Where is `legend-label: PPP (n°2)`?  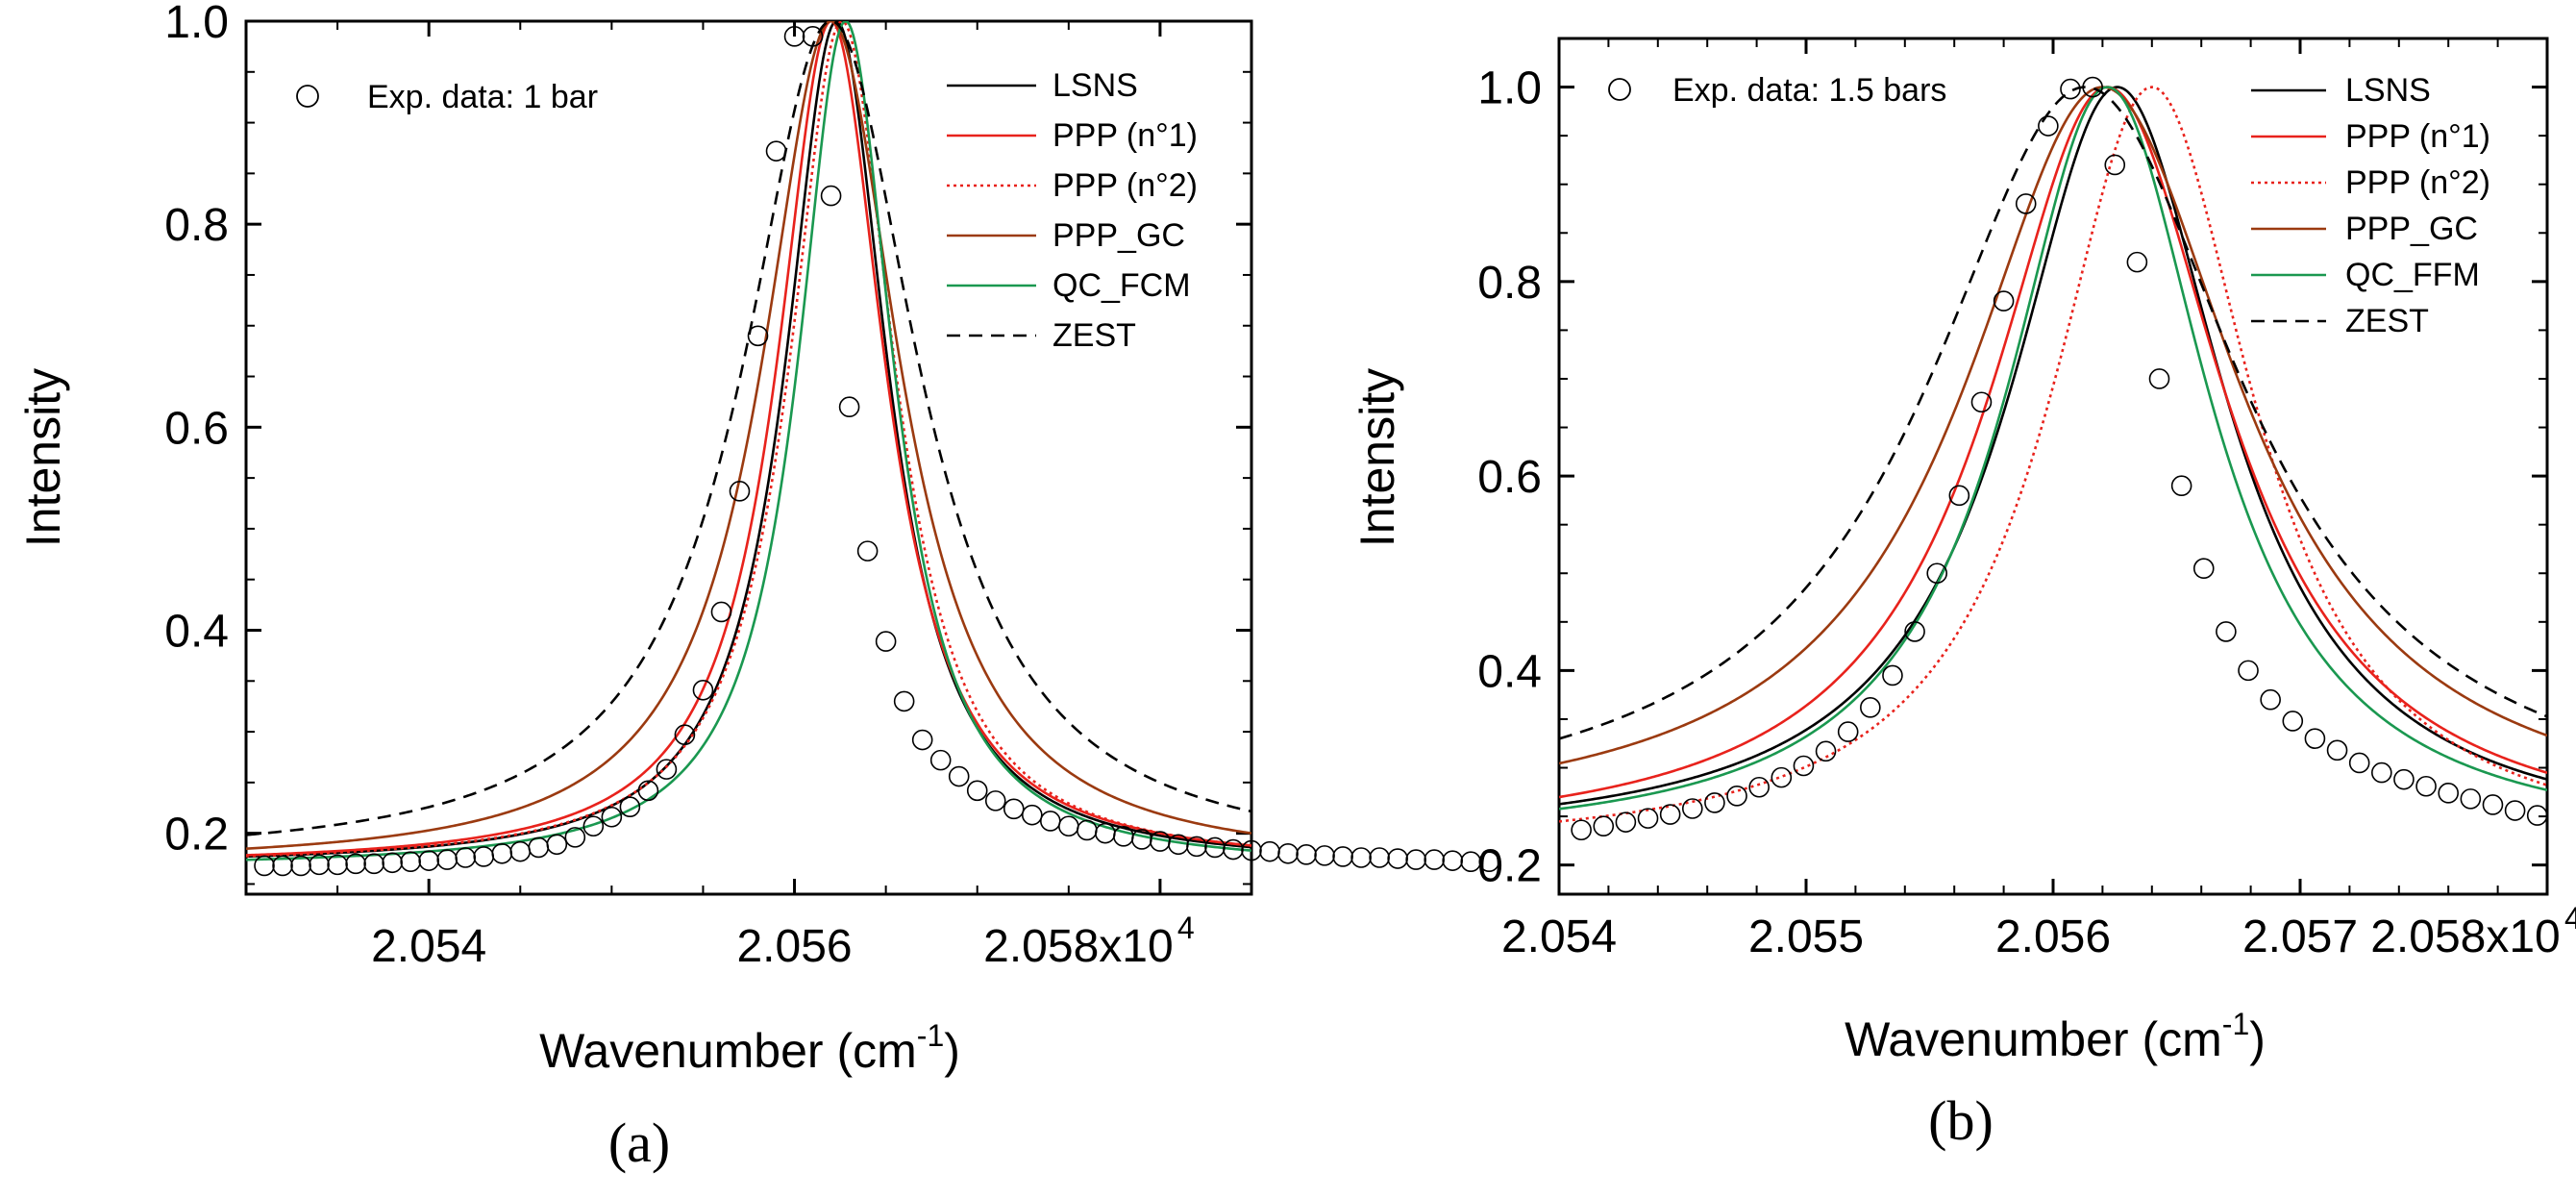 legend-label: PPP (n°2) is located at coordinates (2417, 182).